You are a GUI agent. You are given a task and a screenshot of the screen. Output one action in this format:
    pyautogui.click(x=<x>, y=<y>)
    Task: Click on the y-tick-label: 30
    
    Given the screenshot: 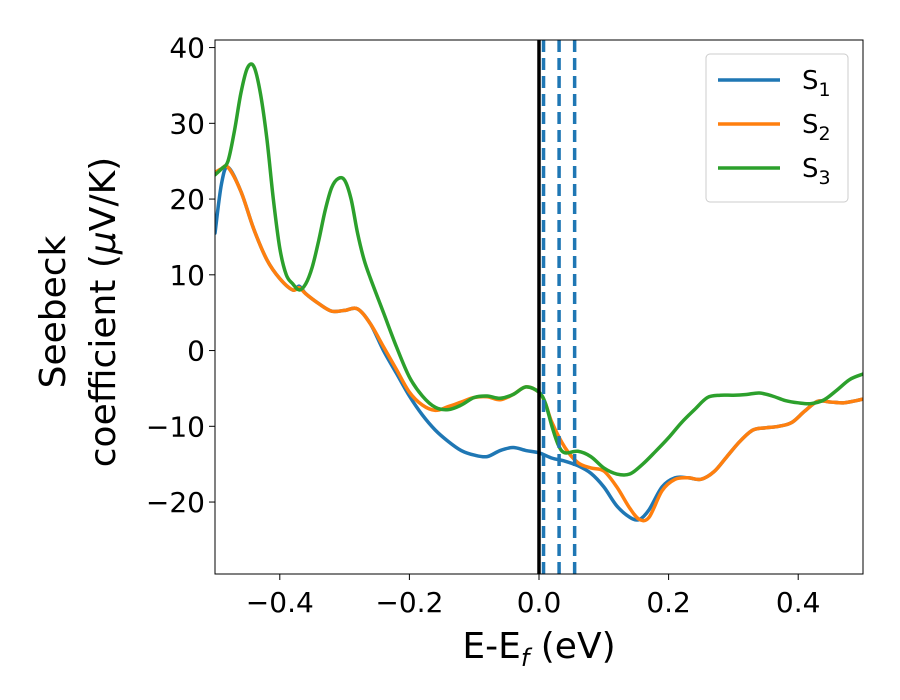 What is the action you would take?
    pyautogui.click(x=187, y=123)
    